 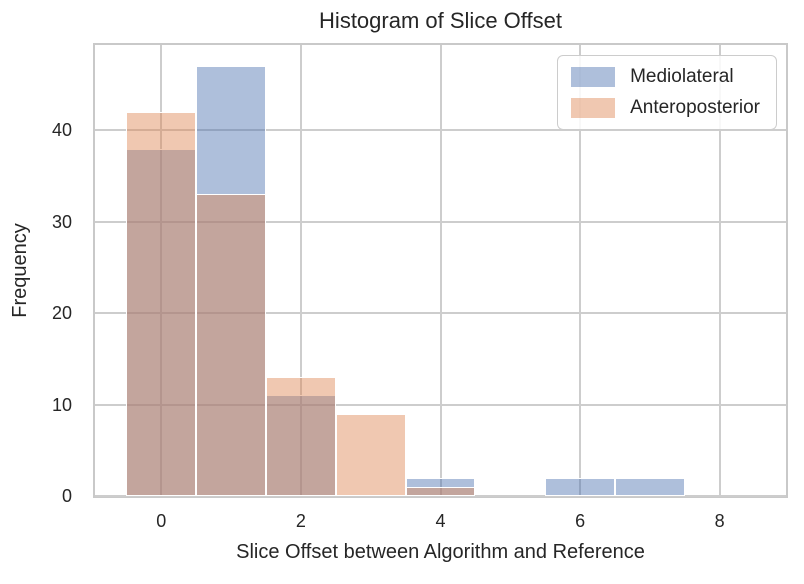 I want to click on y-tick-label: 30, so click(x=61, y=221).